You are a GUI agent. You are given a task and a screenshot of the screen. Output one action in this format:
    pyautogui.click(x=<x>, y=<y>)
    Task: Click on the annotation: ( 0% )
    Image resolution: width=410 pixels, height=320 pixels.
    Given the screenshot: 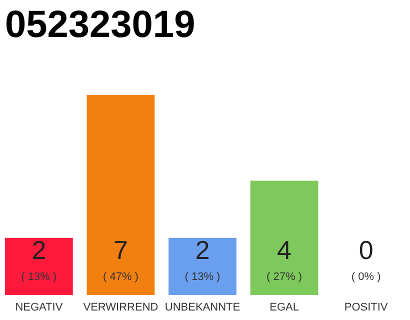 What is the action you would take?
    pyautogui.click(x=366, y=277)
    